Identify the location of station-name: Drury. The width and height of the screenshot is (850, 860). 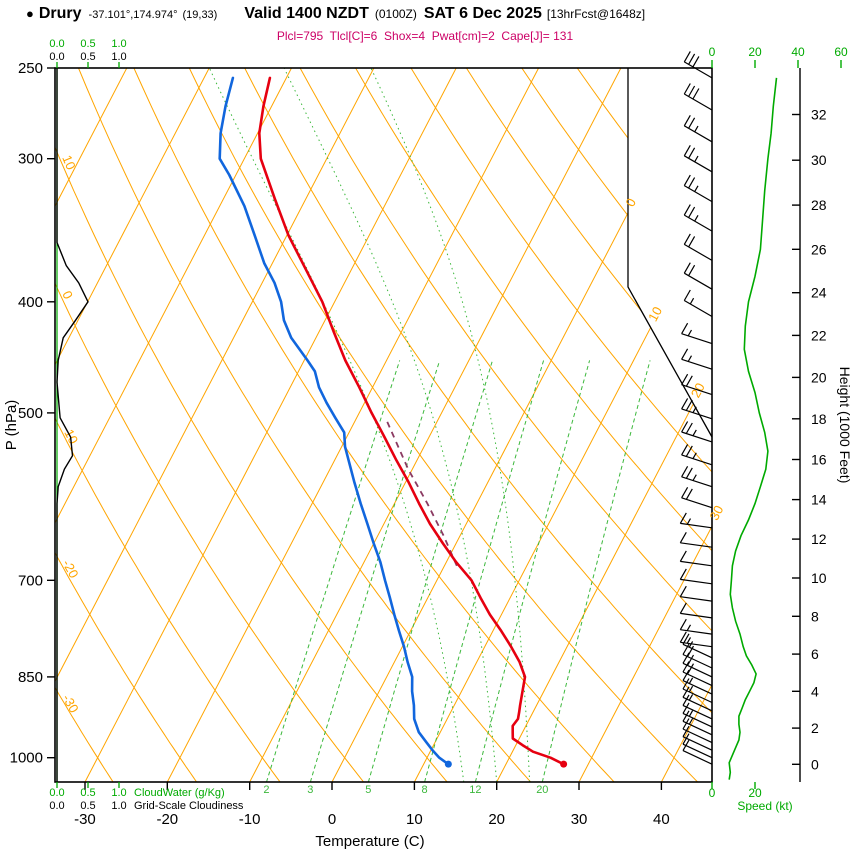
(60, 13).